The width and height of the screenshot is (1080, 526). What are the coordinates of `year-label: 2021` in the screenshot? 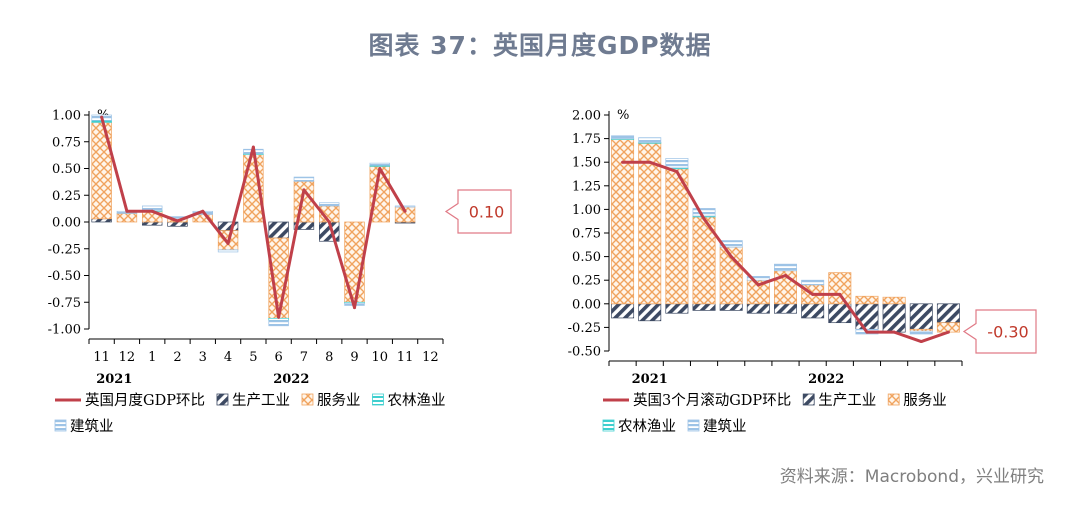 It's located at (650, 379).